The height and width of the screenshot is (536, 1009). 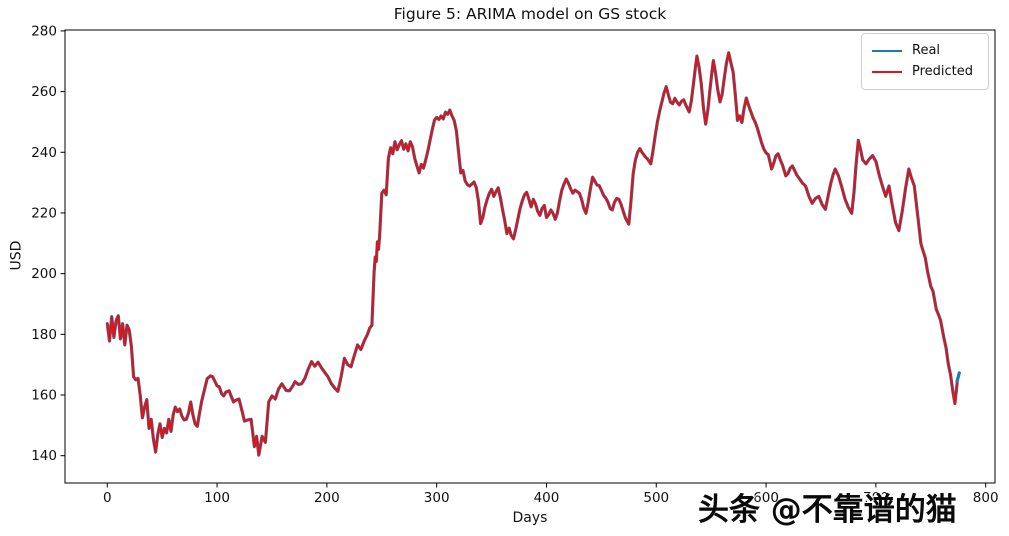 I want to click on x-tick-label: 700, so click(x=876, y=498).